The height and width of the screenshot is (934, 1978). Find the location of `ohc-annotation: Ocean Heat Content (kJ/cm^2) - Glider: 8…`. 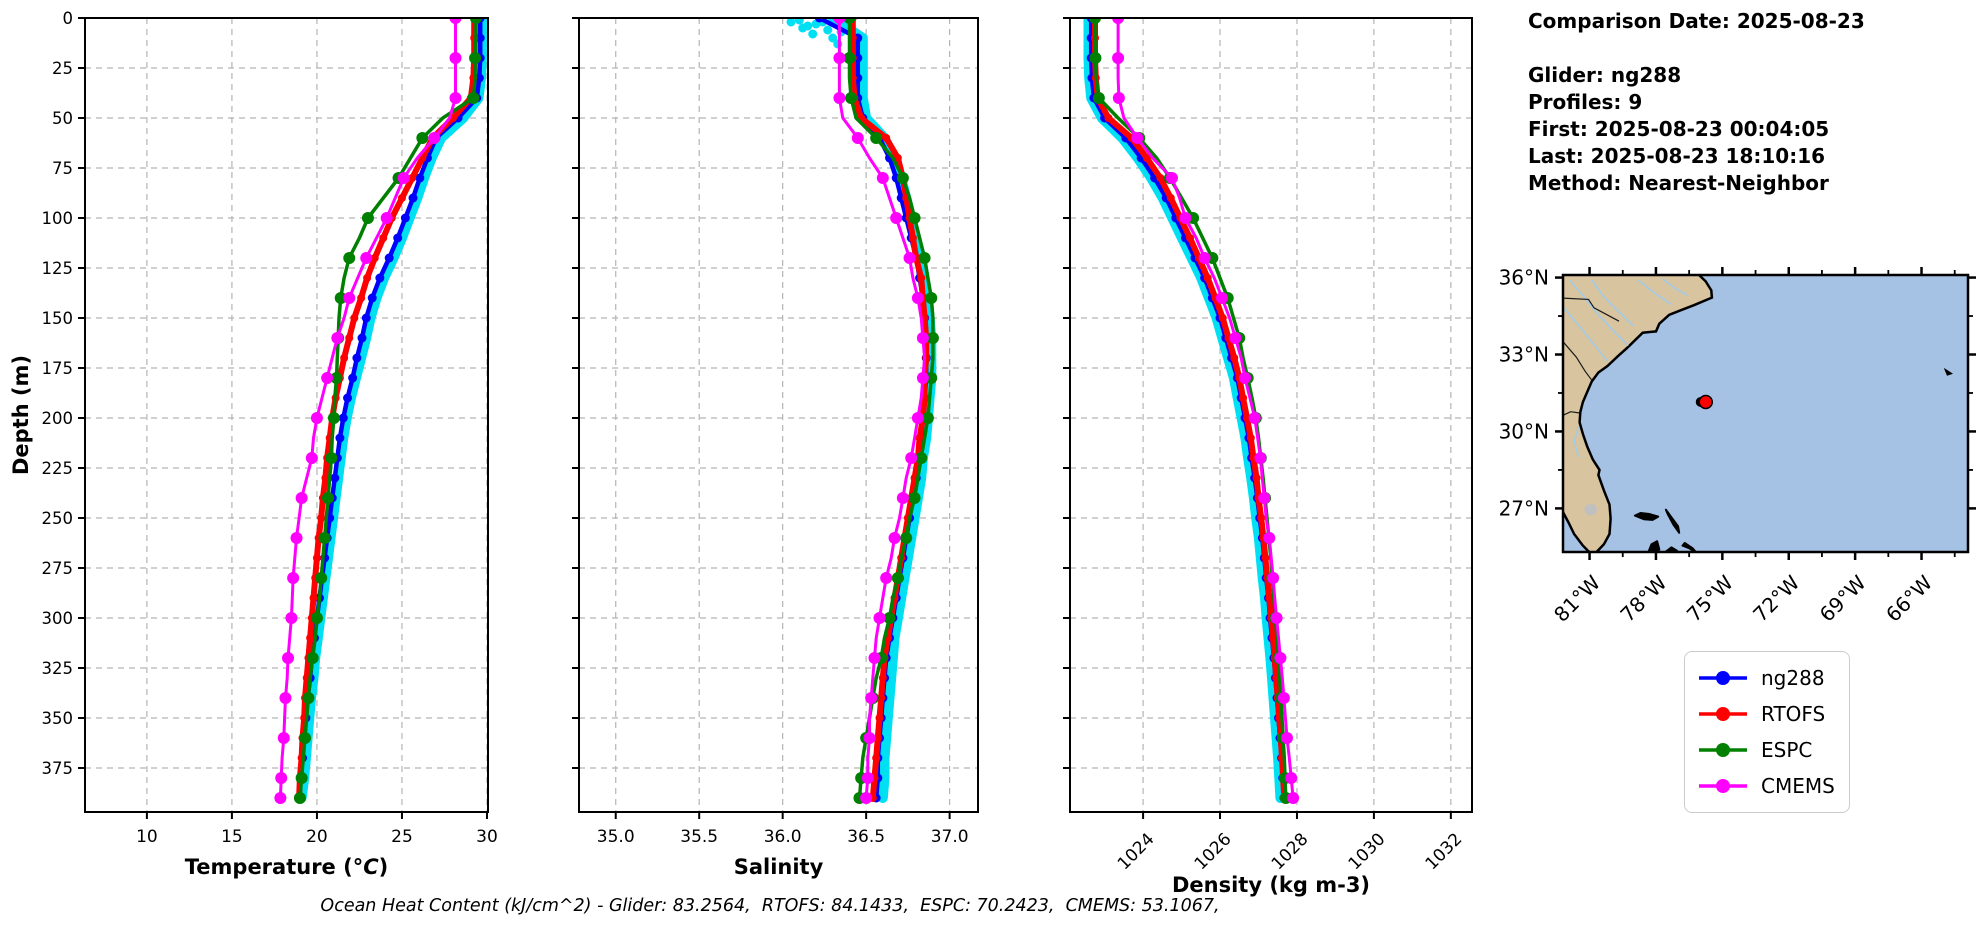

ohc-annotation: Ocean Heat Content (kJ/cm^2) - Glider: 8… is located at coordinates (770, 906).